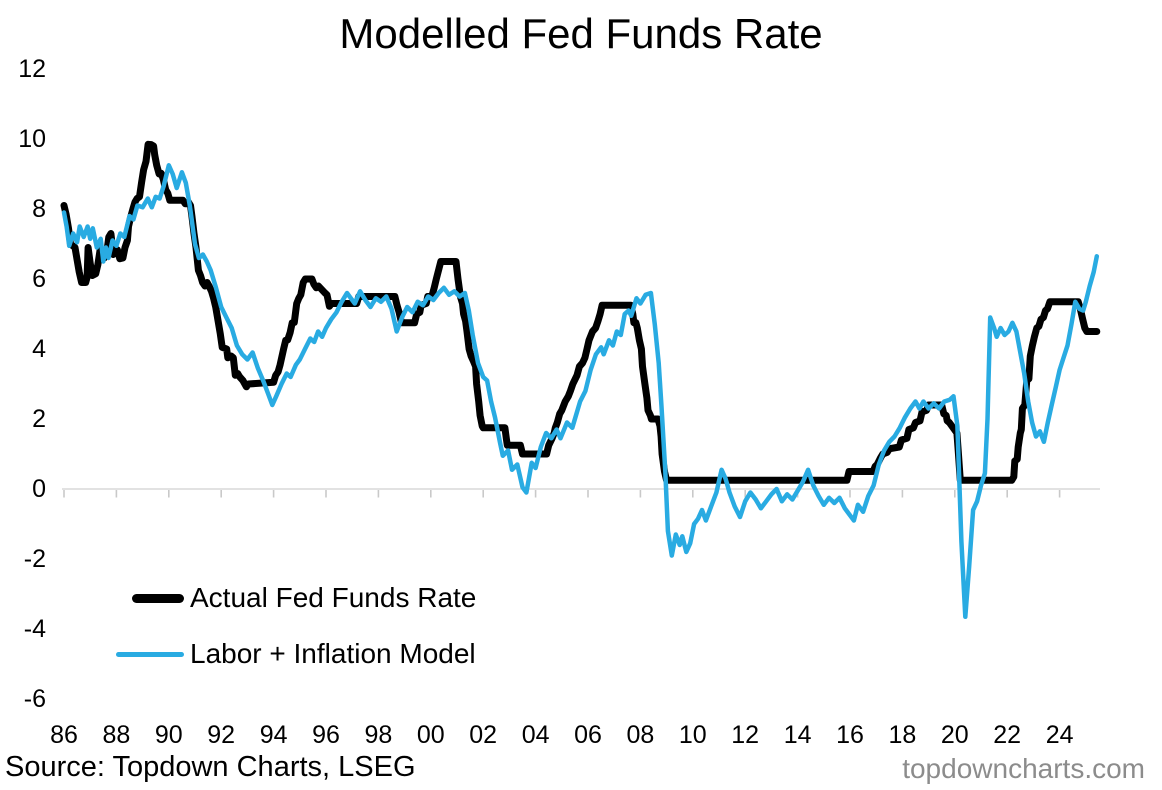 The image size is (1162, 790). I want to click on chart-title: Modelled Fed Funds Rate, so click(581, 33).